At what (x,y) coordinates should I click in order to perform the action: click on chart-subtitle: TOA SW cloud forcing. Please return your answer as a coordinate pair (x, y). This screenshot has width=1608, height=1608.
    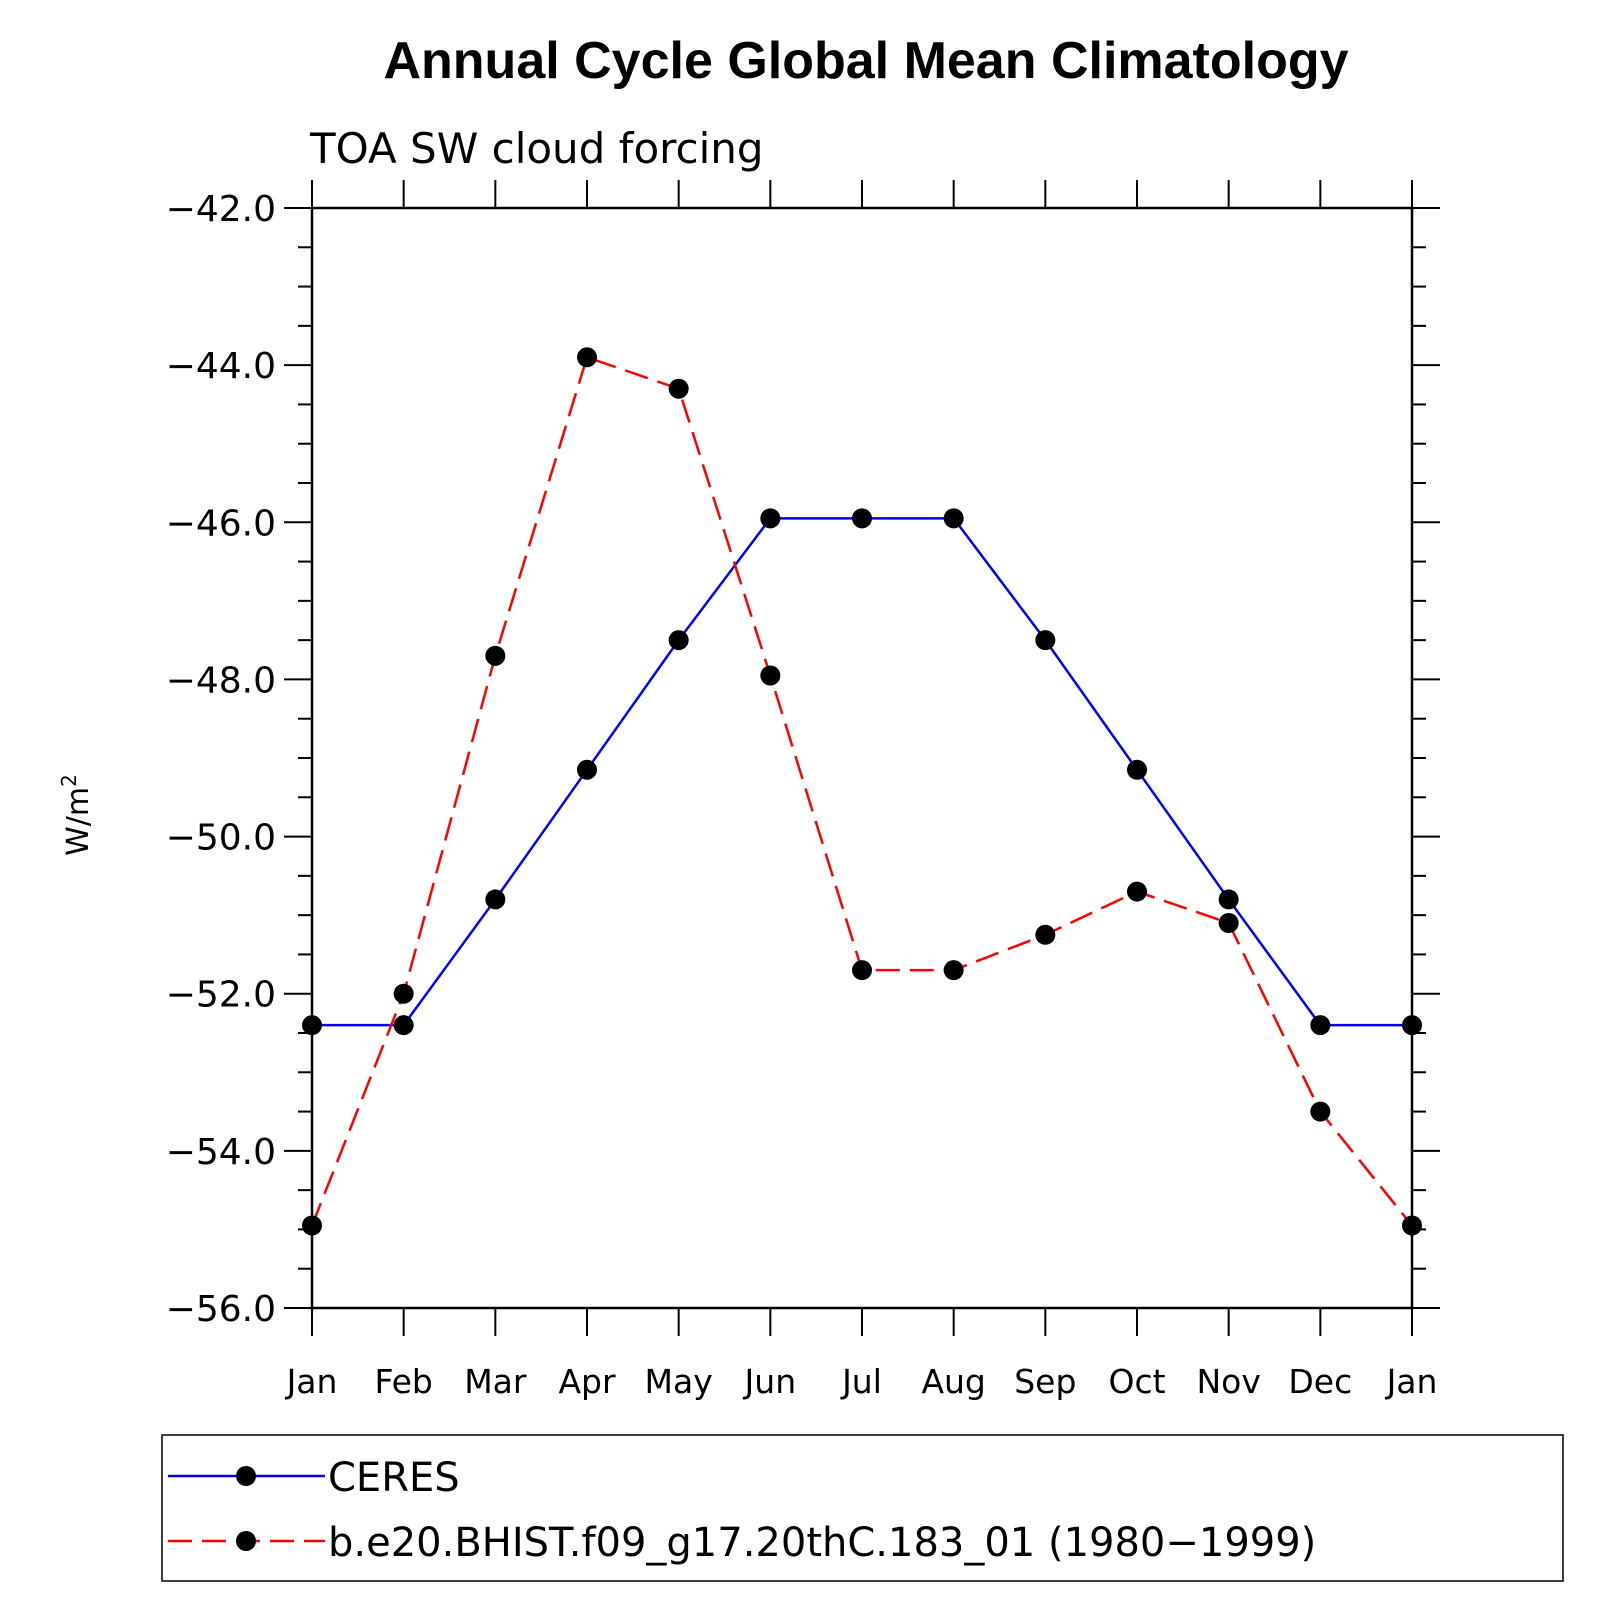
    Looking at the image, I should click on (536, 148).